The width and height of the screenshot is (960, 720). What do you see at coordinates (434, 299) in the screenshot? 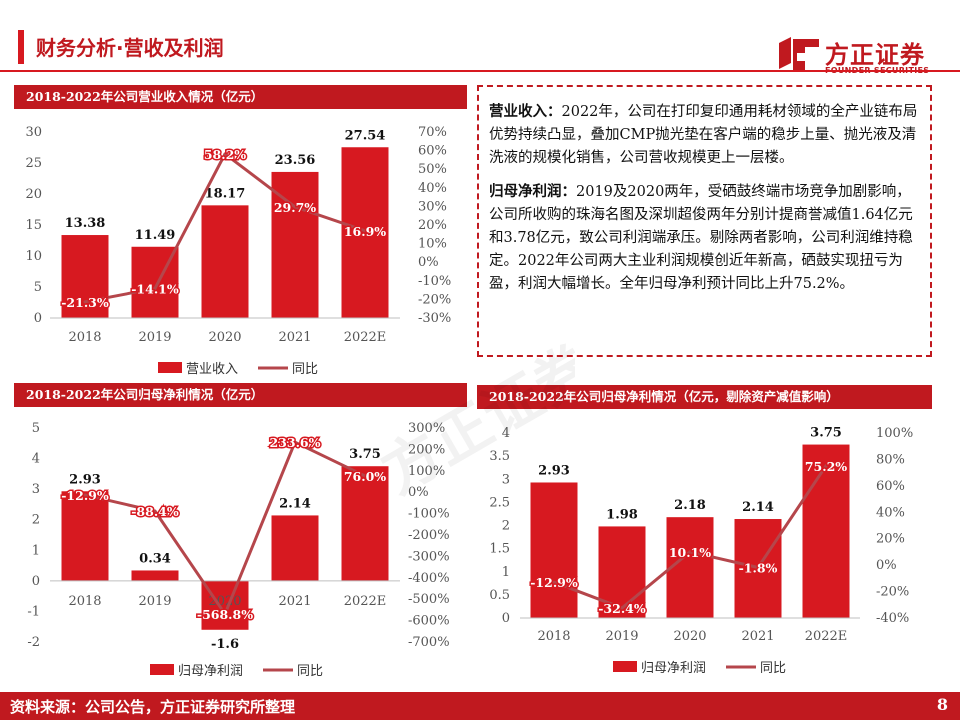
I see `chart-1-y-right-tick: -20%` at bounding box center [434, 299].